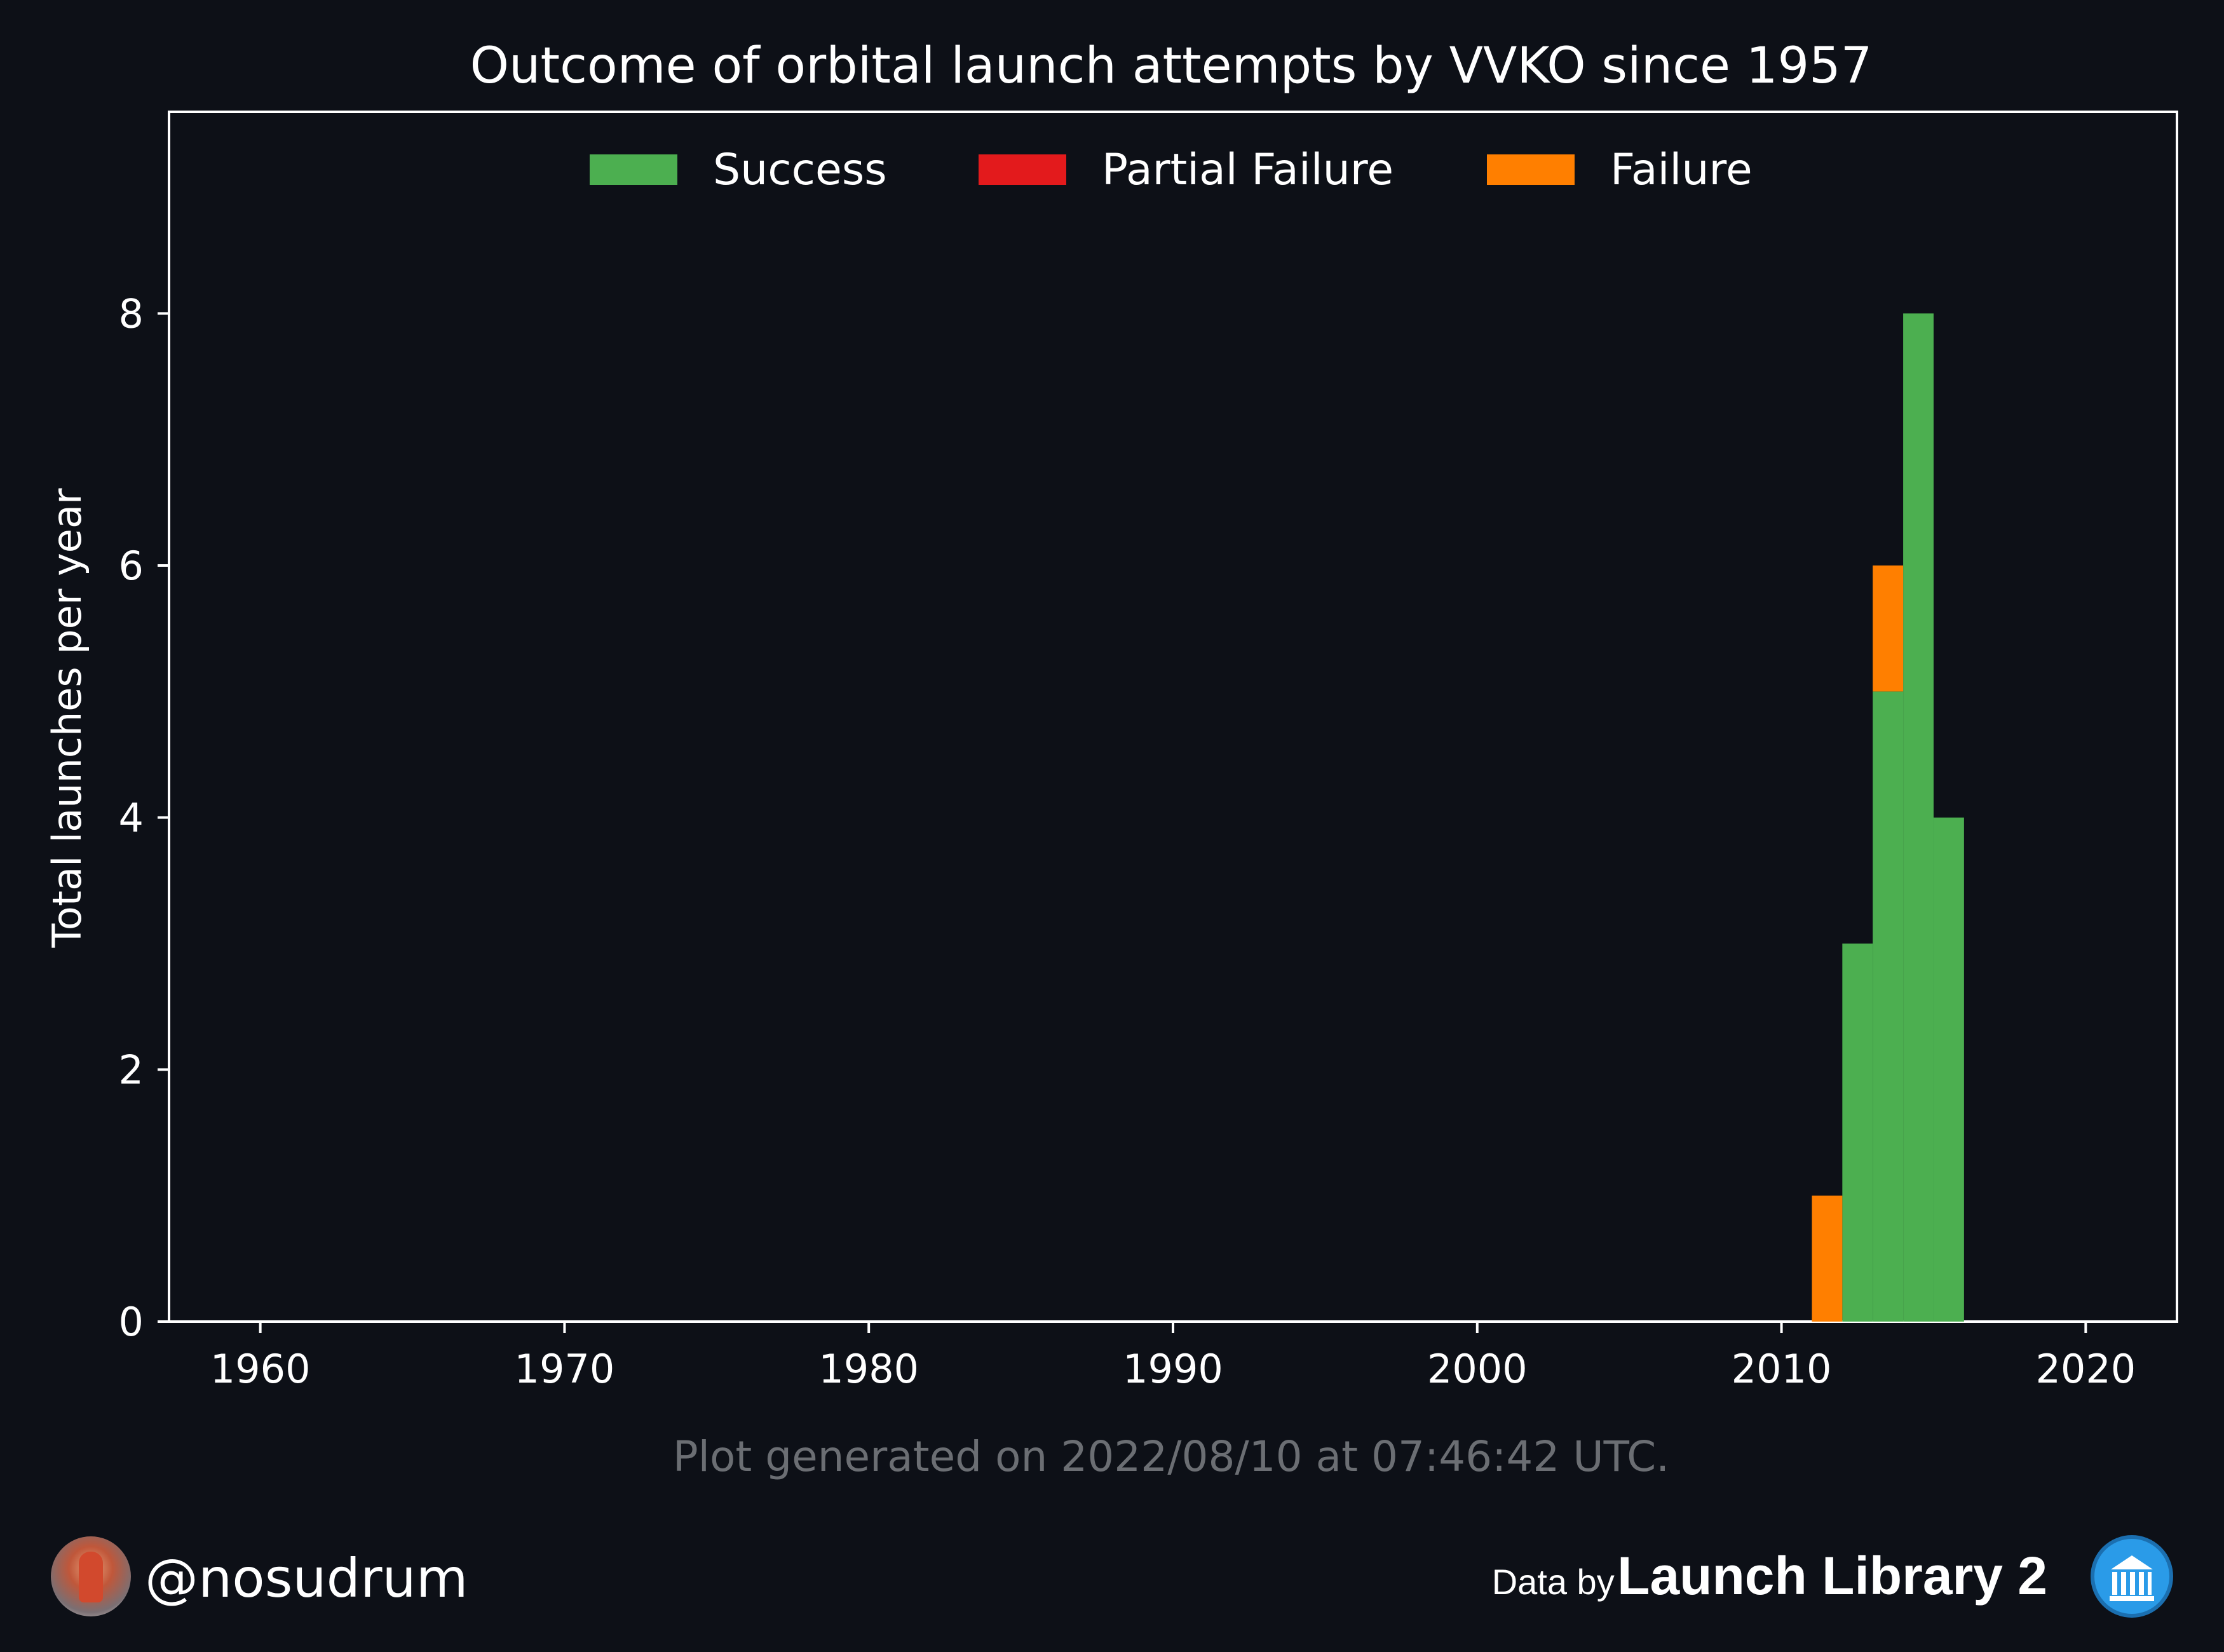 The width and height of the screenshot is (2224, 1652). I want to click on legend-swatch-partial-failure, so click(1022, 170).